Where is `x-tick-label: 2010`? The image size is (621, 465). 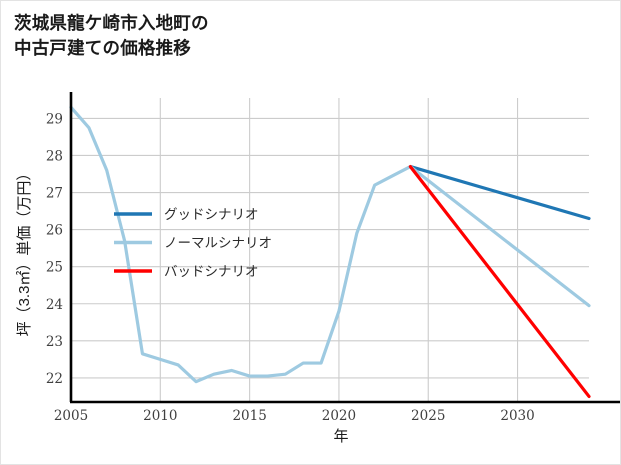
x-tick-label: 2010 is located at coordinates (160, 416).